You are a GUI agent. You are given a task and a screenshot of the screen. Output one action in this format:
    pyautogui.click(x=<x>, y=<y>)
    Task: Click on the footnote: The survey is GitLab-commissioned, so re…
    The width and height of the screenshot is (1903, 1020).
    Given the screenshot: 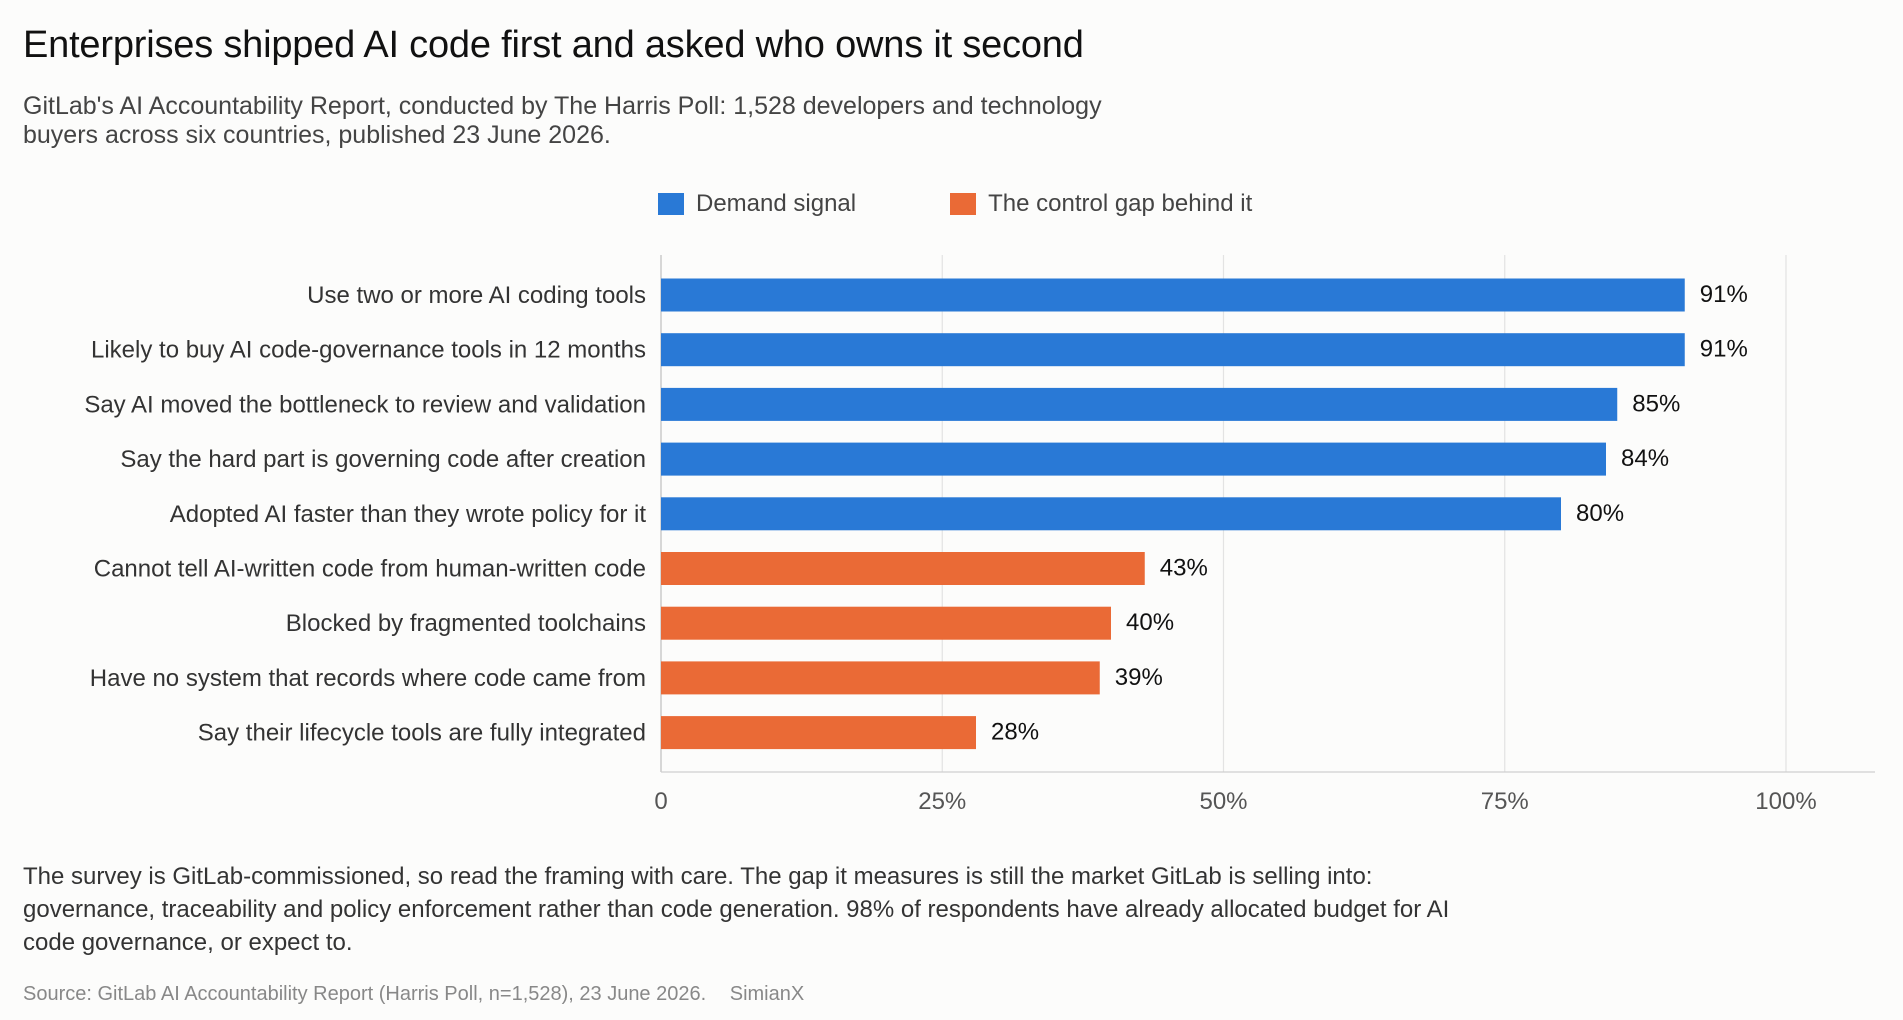 What is the action you would take?
    pyautogui.click(x=736, y=909)
    